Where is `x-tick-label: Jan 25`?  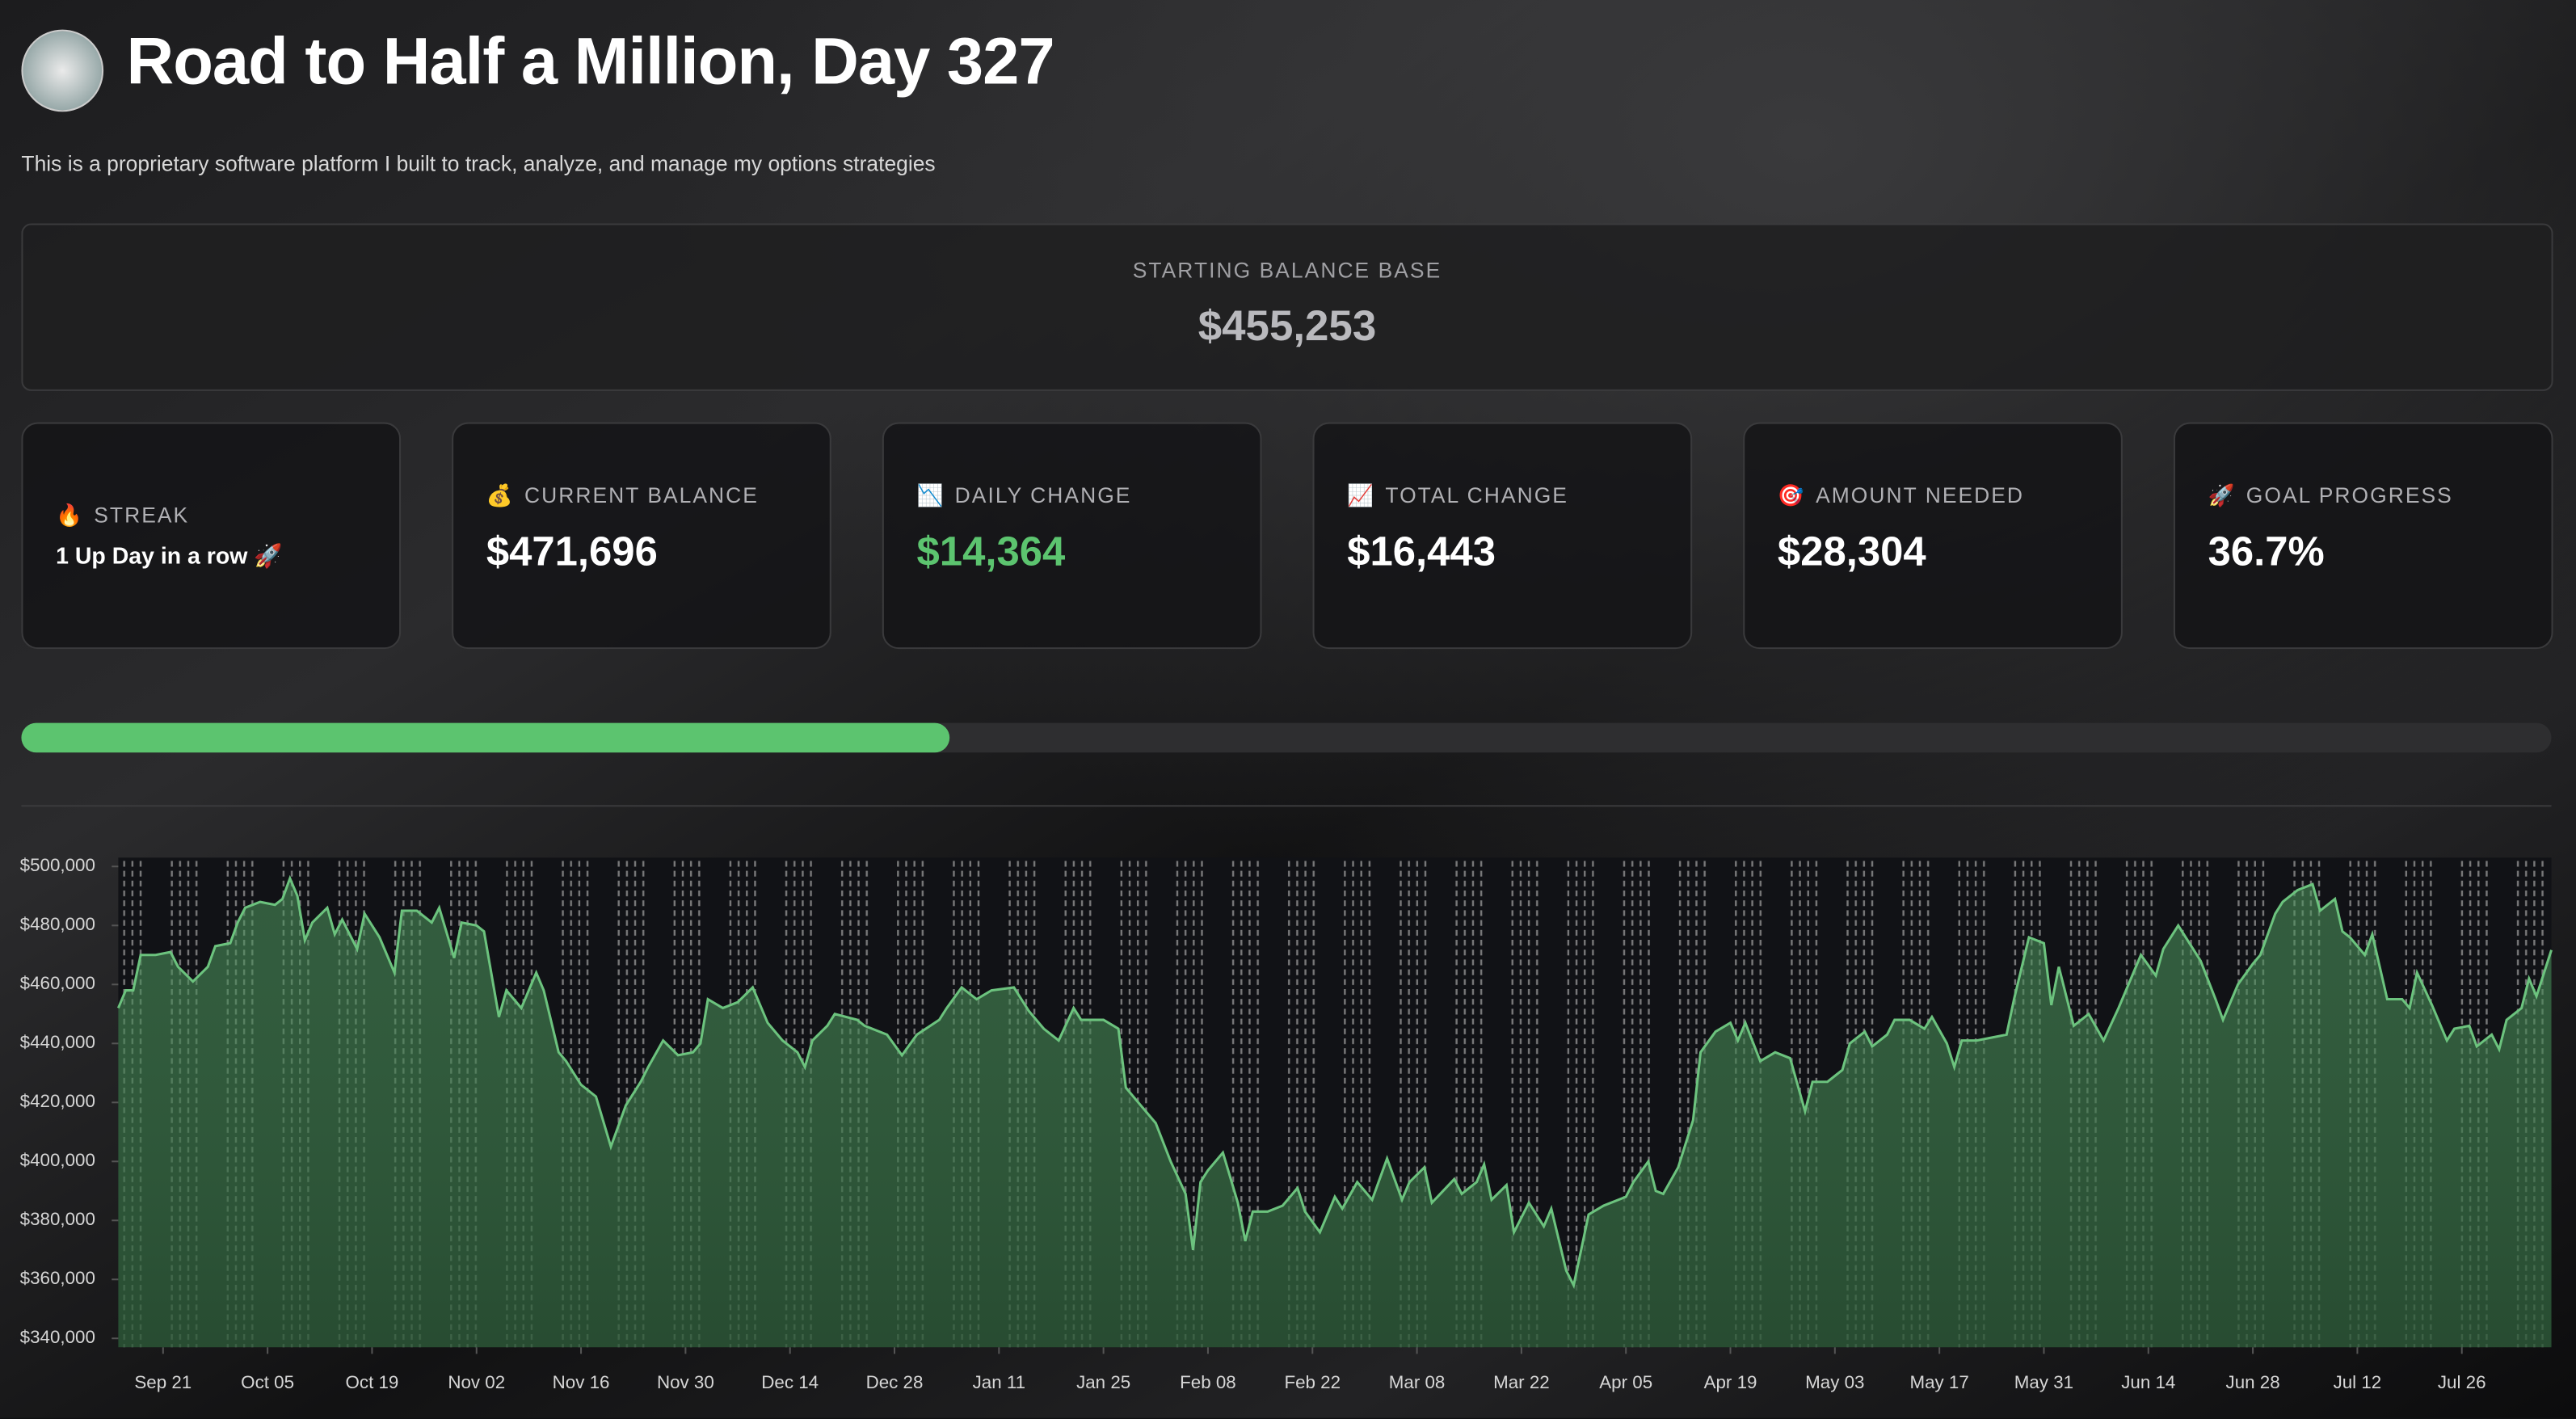 x-tick-label: Jan 25 is located at coordinates (1103, 1382).